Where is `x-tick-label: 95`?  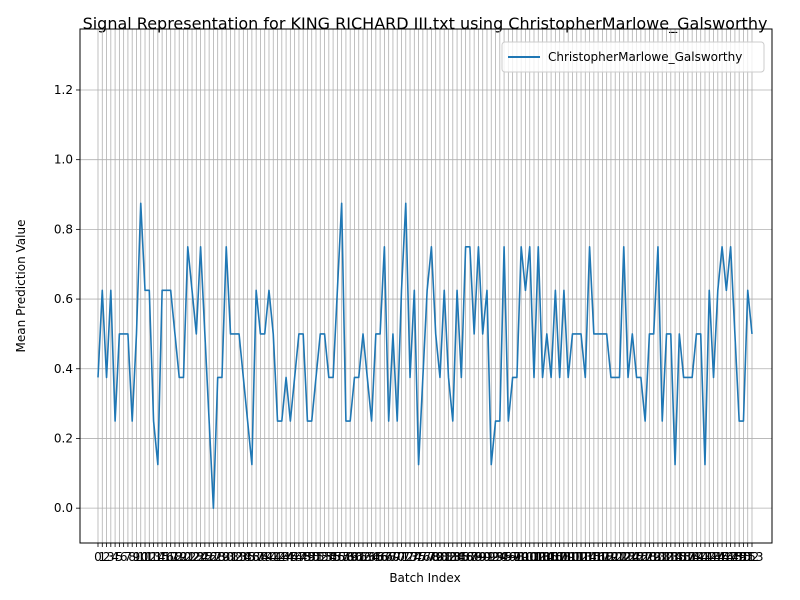
x-tick-label: 95 is located at coordinates (503, 557).